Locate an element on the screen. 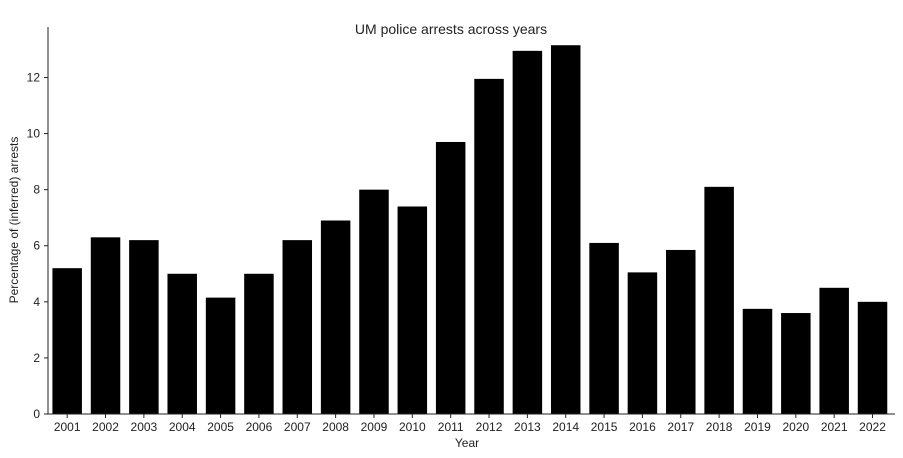 This screenshot has height=458, width=903. bar-2009 is located at coordinates (374, 301).